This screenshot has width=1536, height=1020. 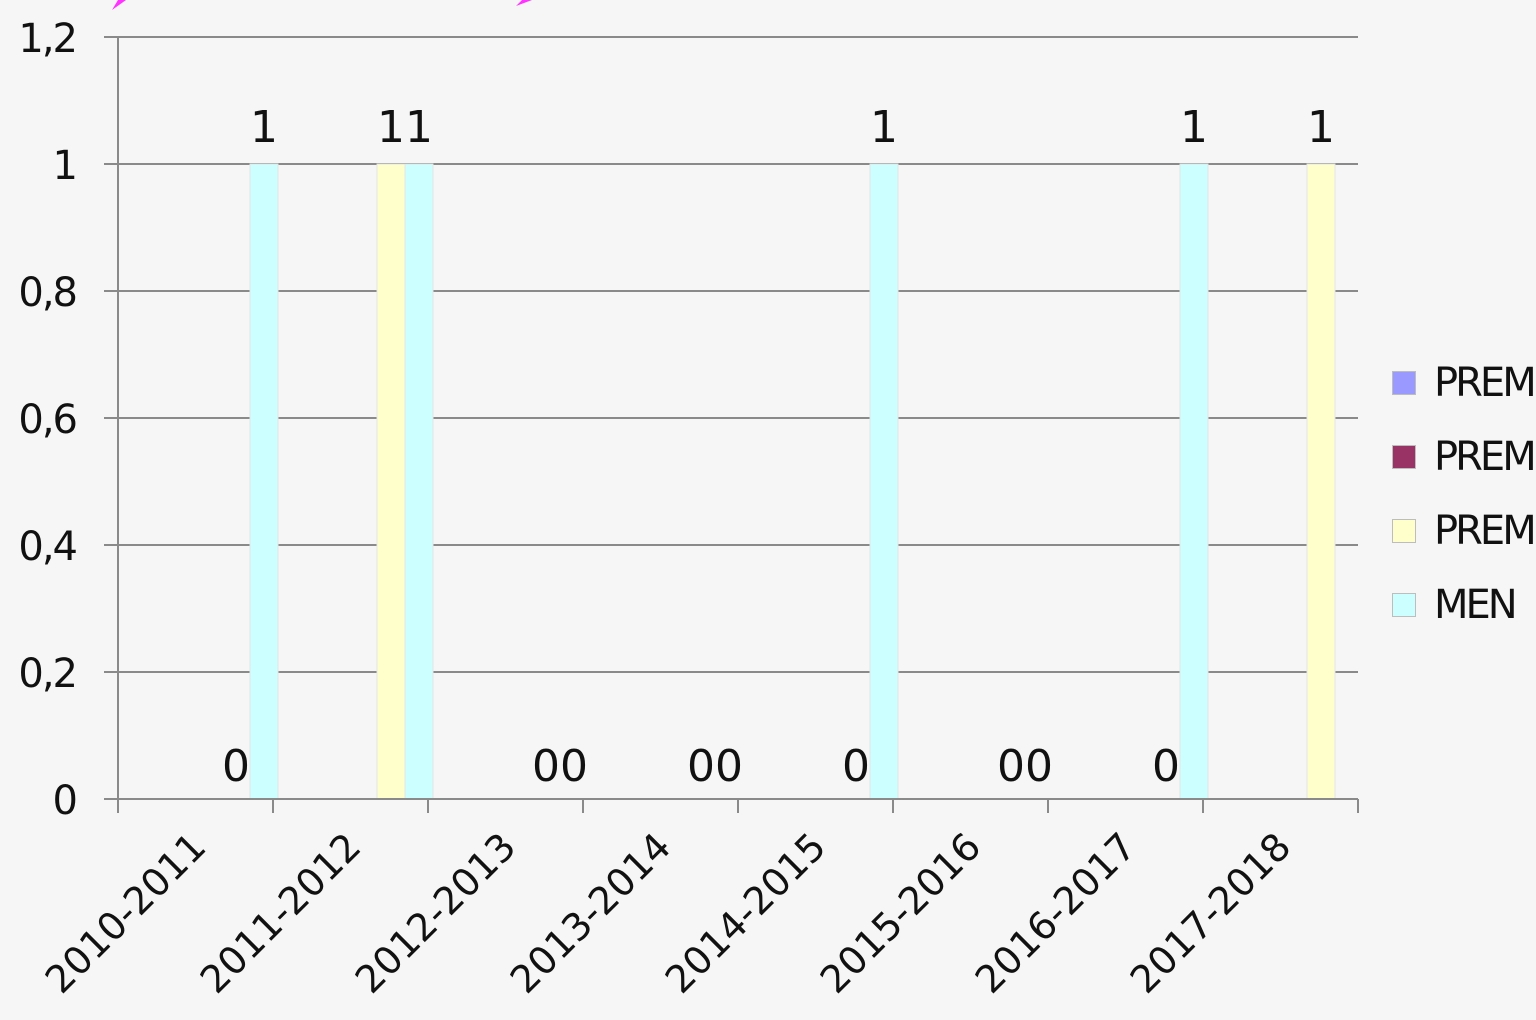 I want to click on x-tick-label: 2010-2011, so click(x=126, y=913).